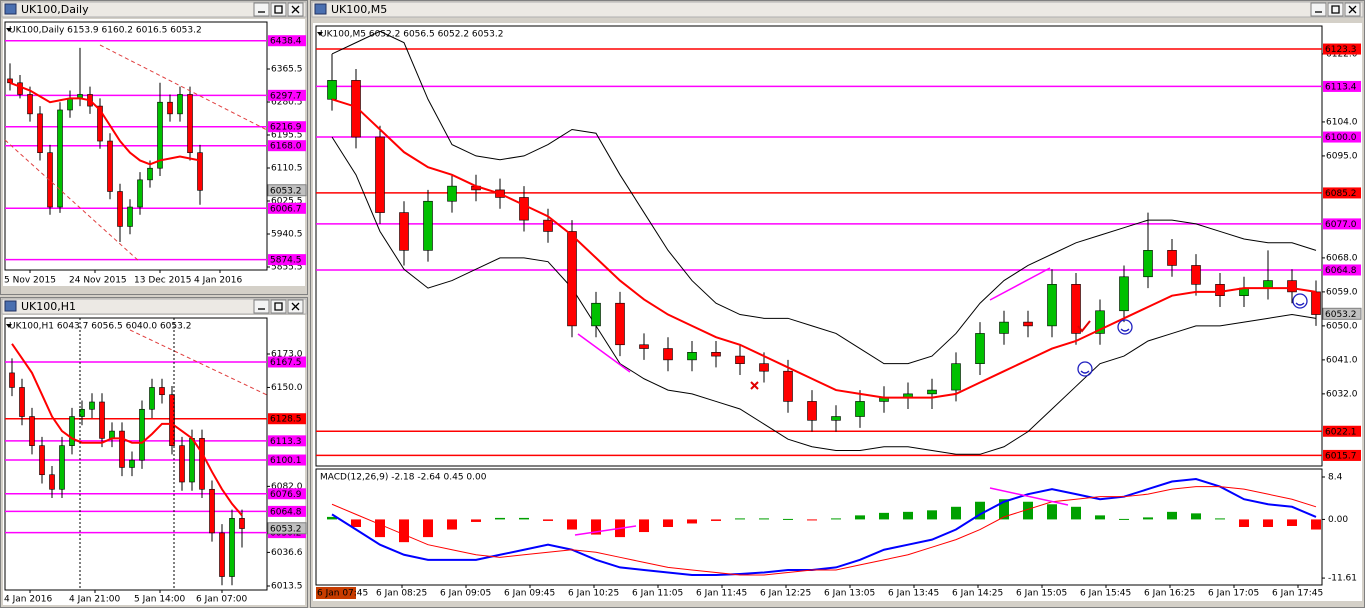 The image size is (1365, 608). What do you see at coordinates (287, 487) in the screenshot?
I see `price-tick-label: 6082.0` at bounding box center [287, 487].